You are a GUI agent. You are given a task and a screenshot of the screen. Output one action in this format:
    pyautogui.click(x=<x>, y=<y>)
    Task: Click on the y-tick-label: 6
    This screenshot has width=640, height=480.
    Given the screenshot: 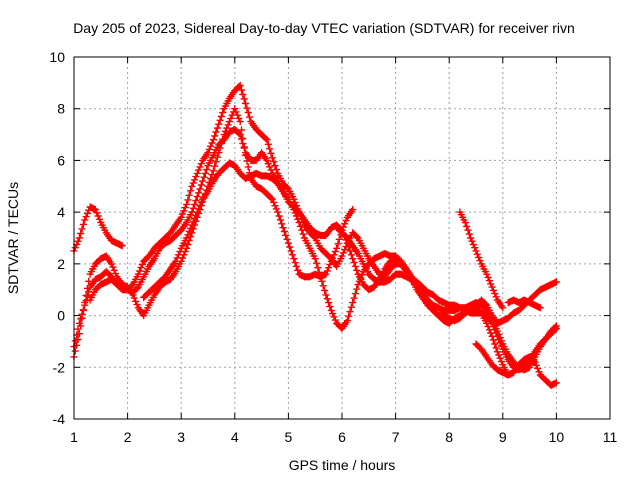 What is the action you would take?
    pyautogui.click(x=61, y=160)
    